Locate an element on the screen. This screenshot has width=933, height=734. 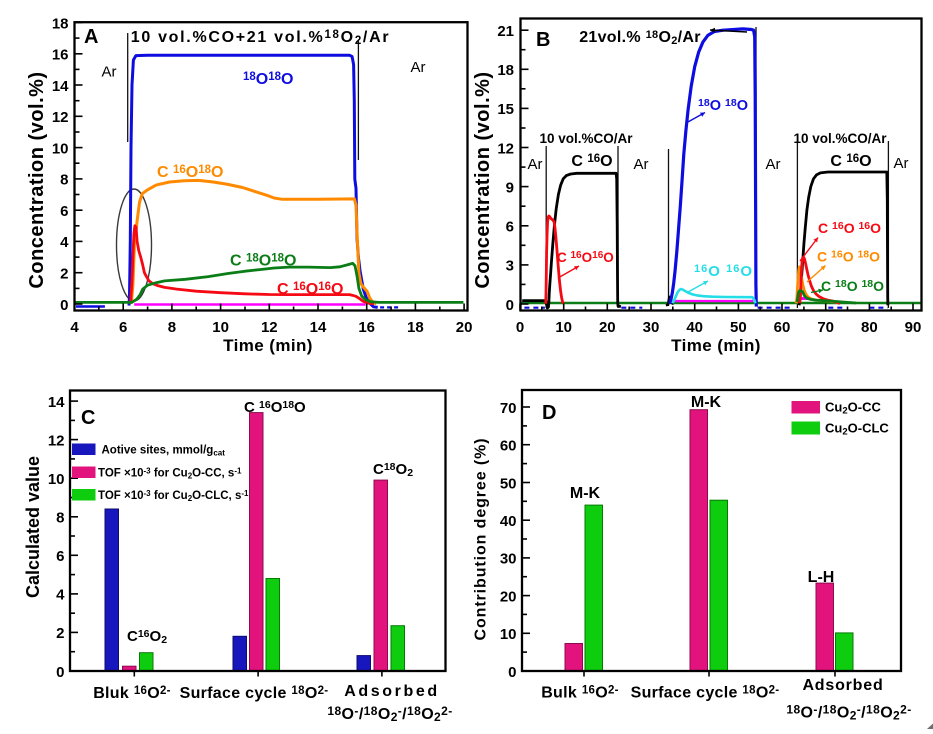
svg-text: Cu2O-CLC is located at coordinates (857, 429).